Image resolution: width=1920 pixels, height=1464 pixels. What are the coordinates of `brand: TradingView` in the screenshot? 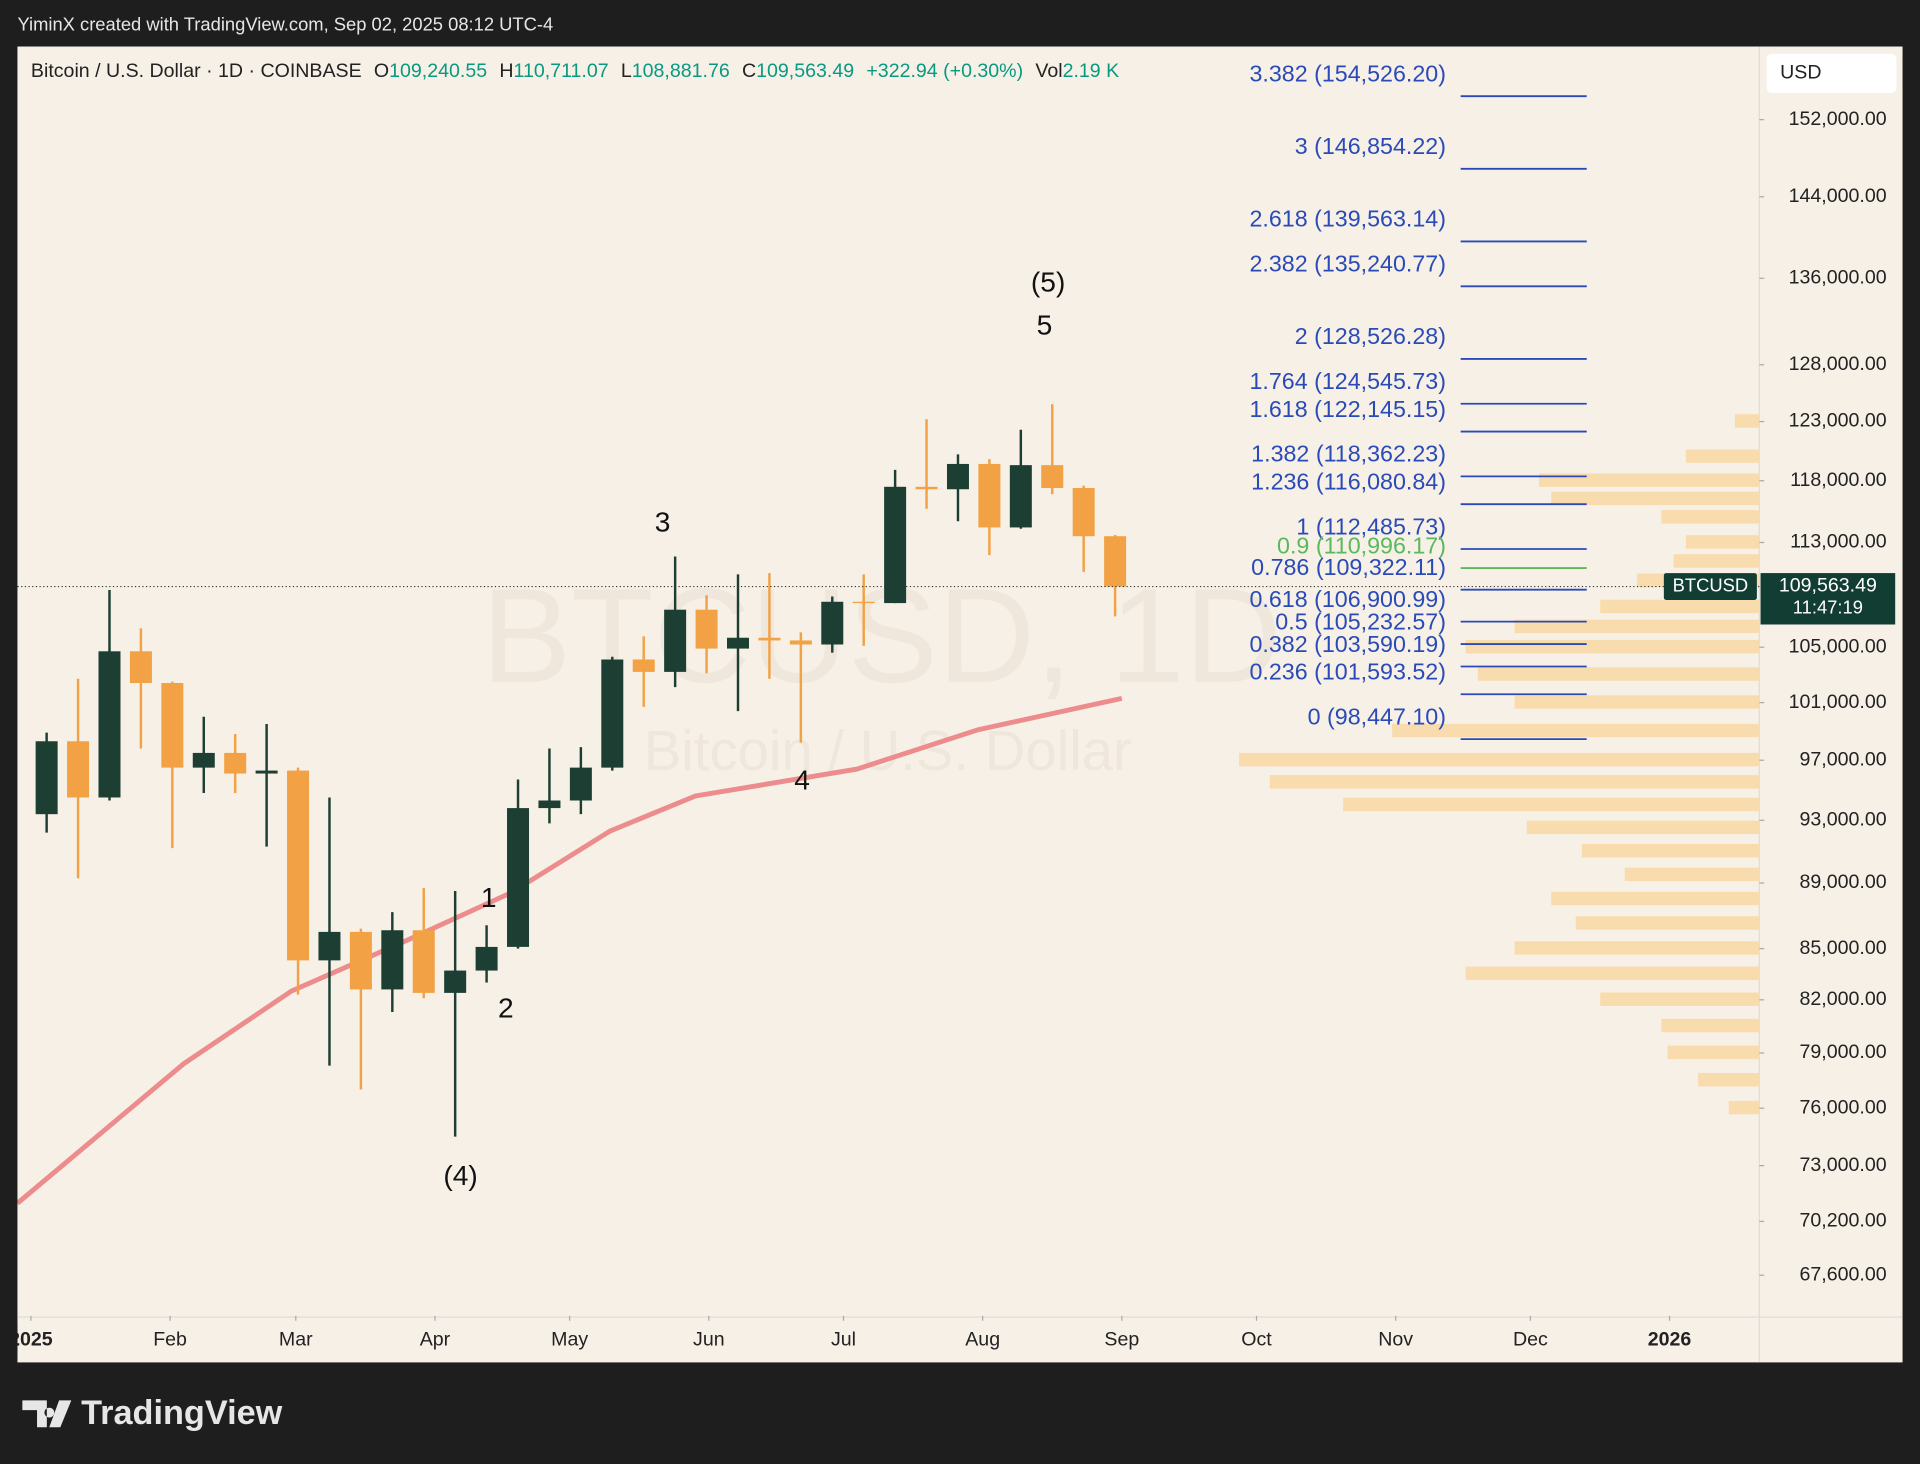 It's located at (182, 1413).